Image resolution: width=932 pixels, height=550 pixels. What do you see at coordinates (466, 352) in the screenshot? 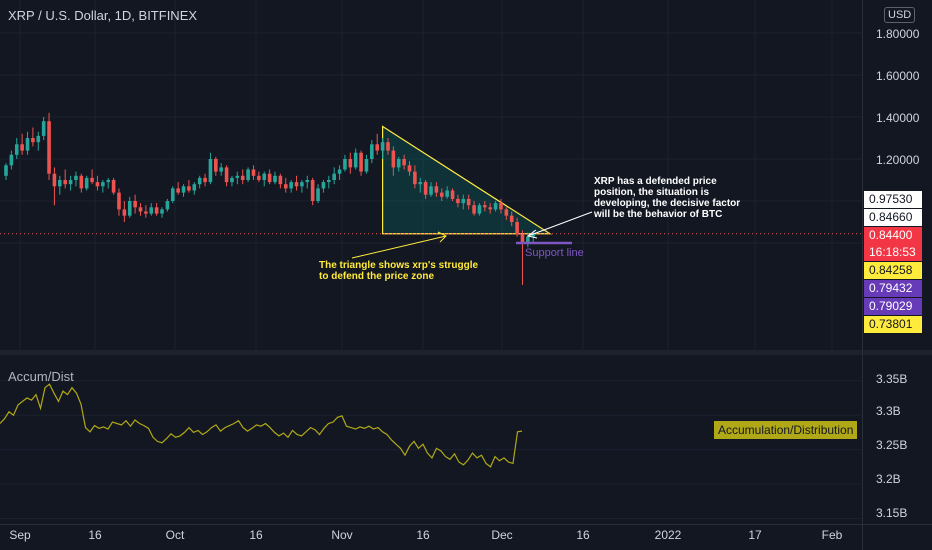
I see `pane-divider` at bounding box center [466, 352].